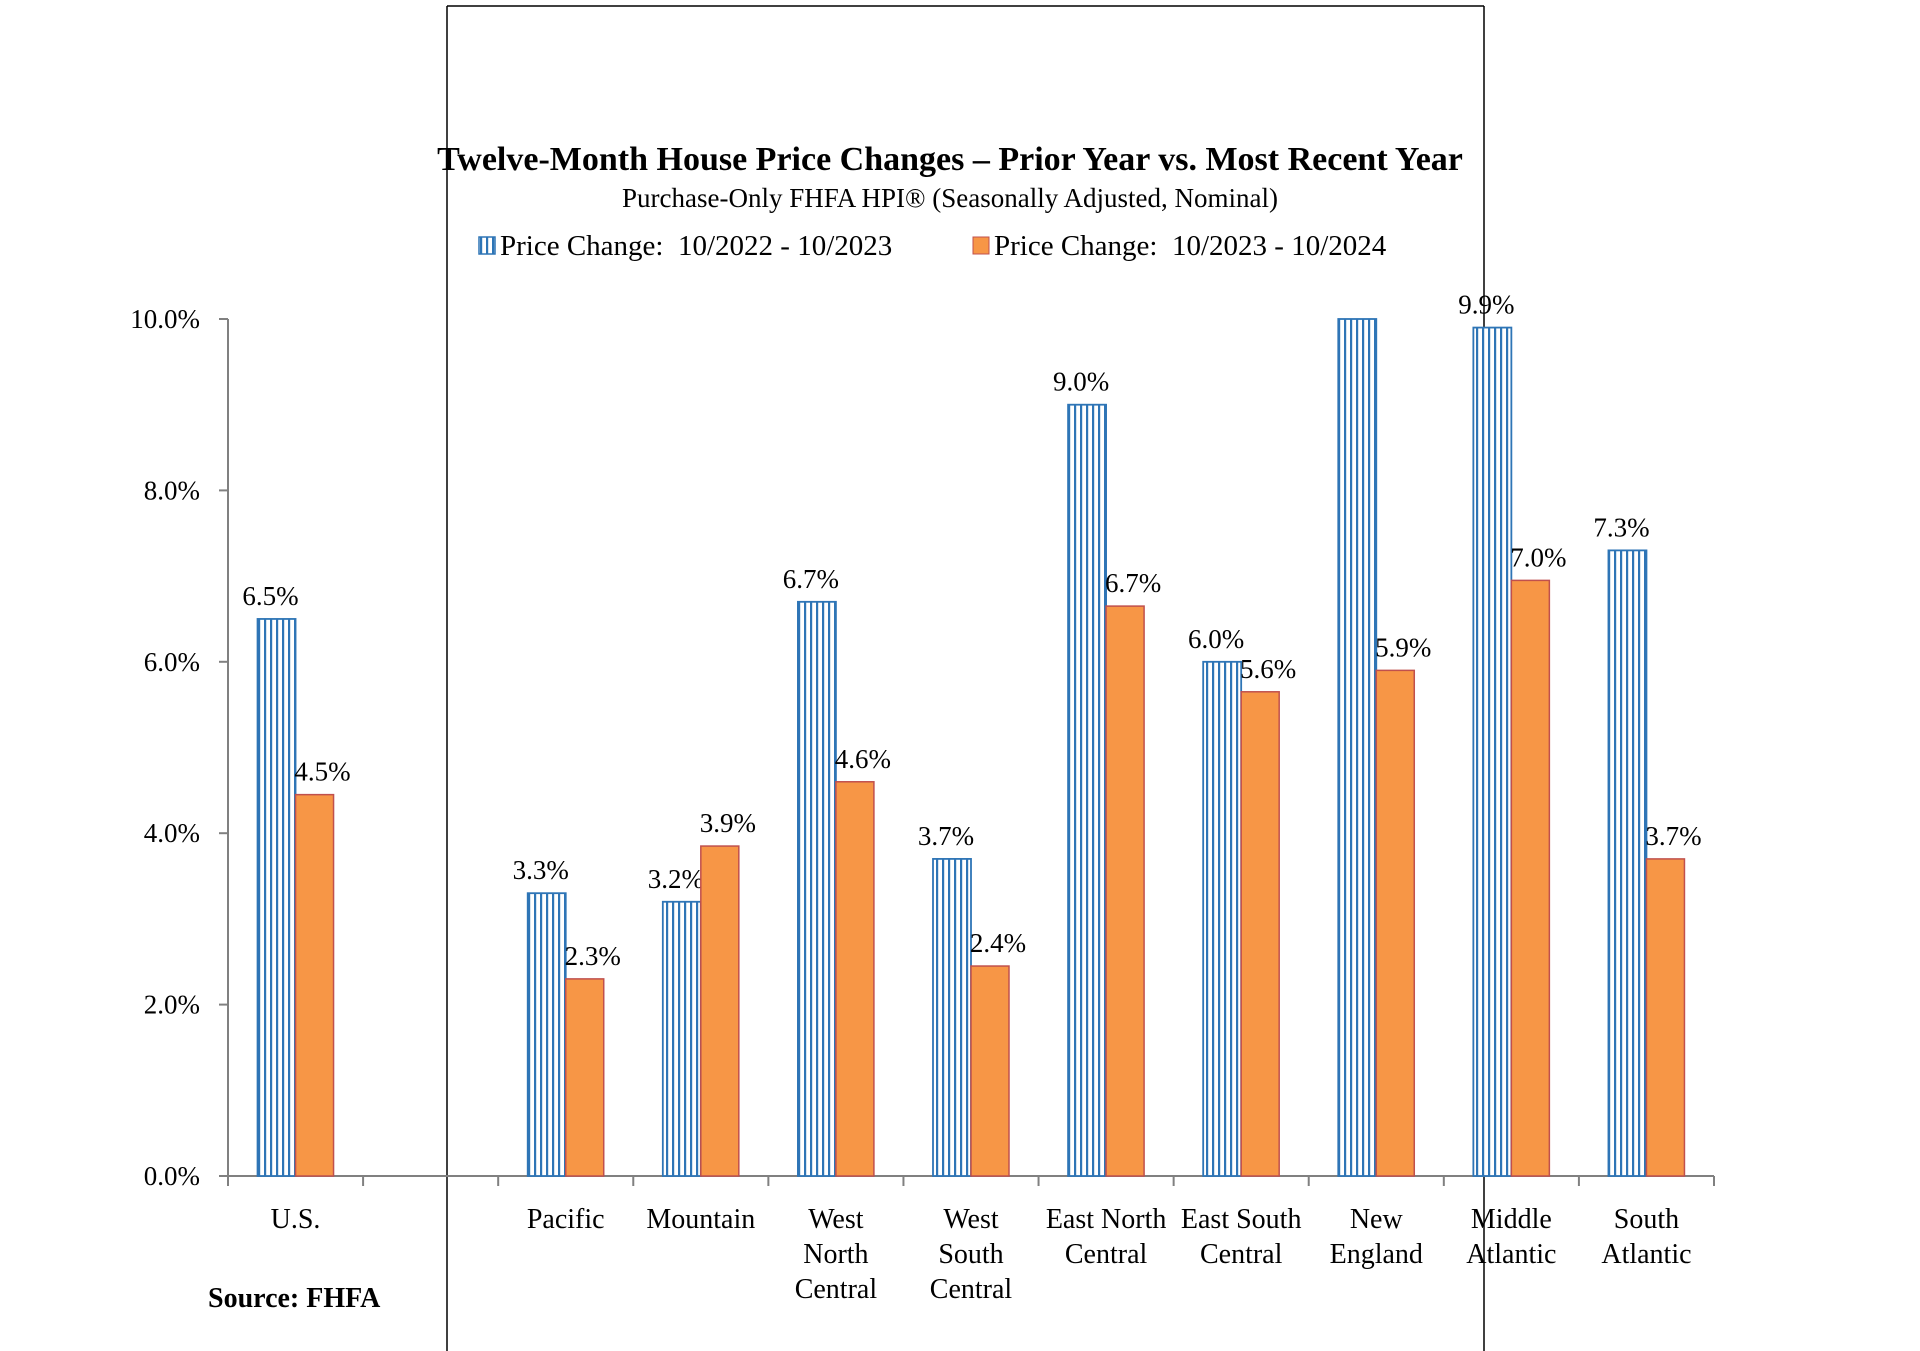 Image resolution: width=1920 pixels, height=1351 pixels. What do you see at coordinates (1403, 647) in the screenshot?
I see `data-label-series-2: 5.9%` at bounding box center [1403, 647].